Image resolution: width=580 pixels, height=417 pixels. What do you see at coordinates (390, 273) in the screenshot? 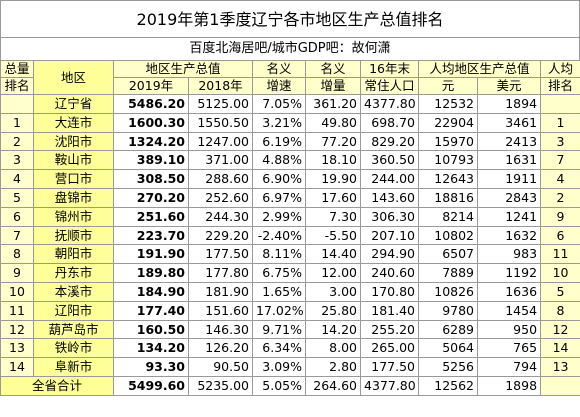
I see `table-cell: 240.60` at bounding box center [390, 273].